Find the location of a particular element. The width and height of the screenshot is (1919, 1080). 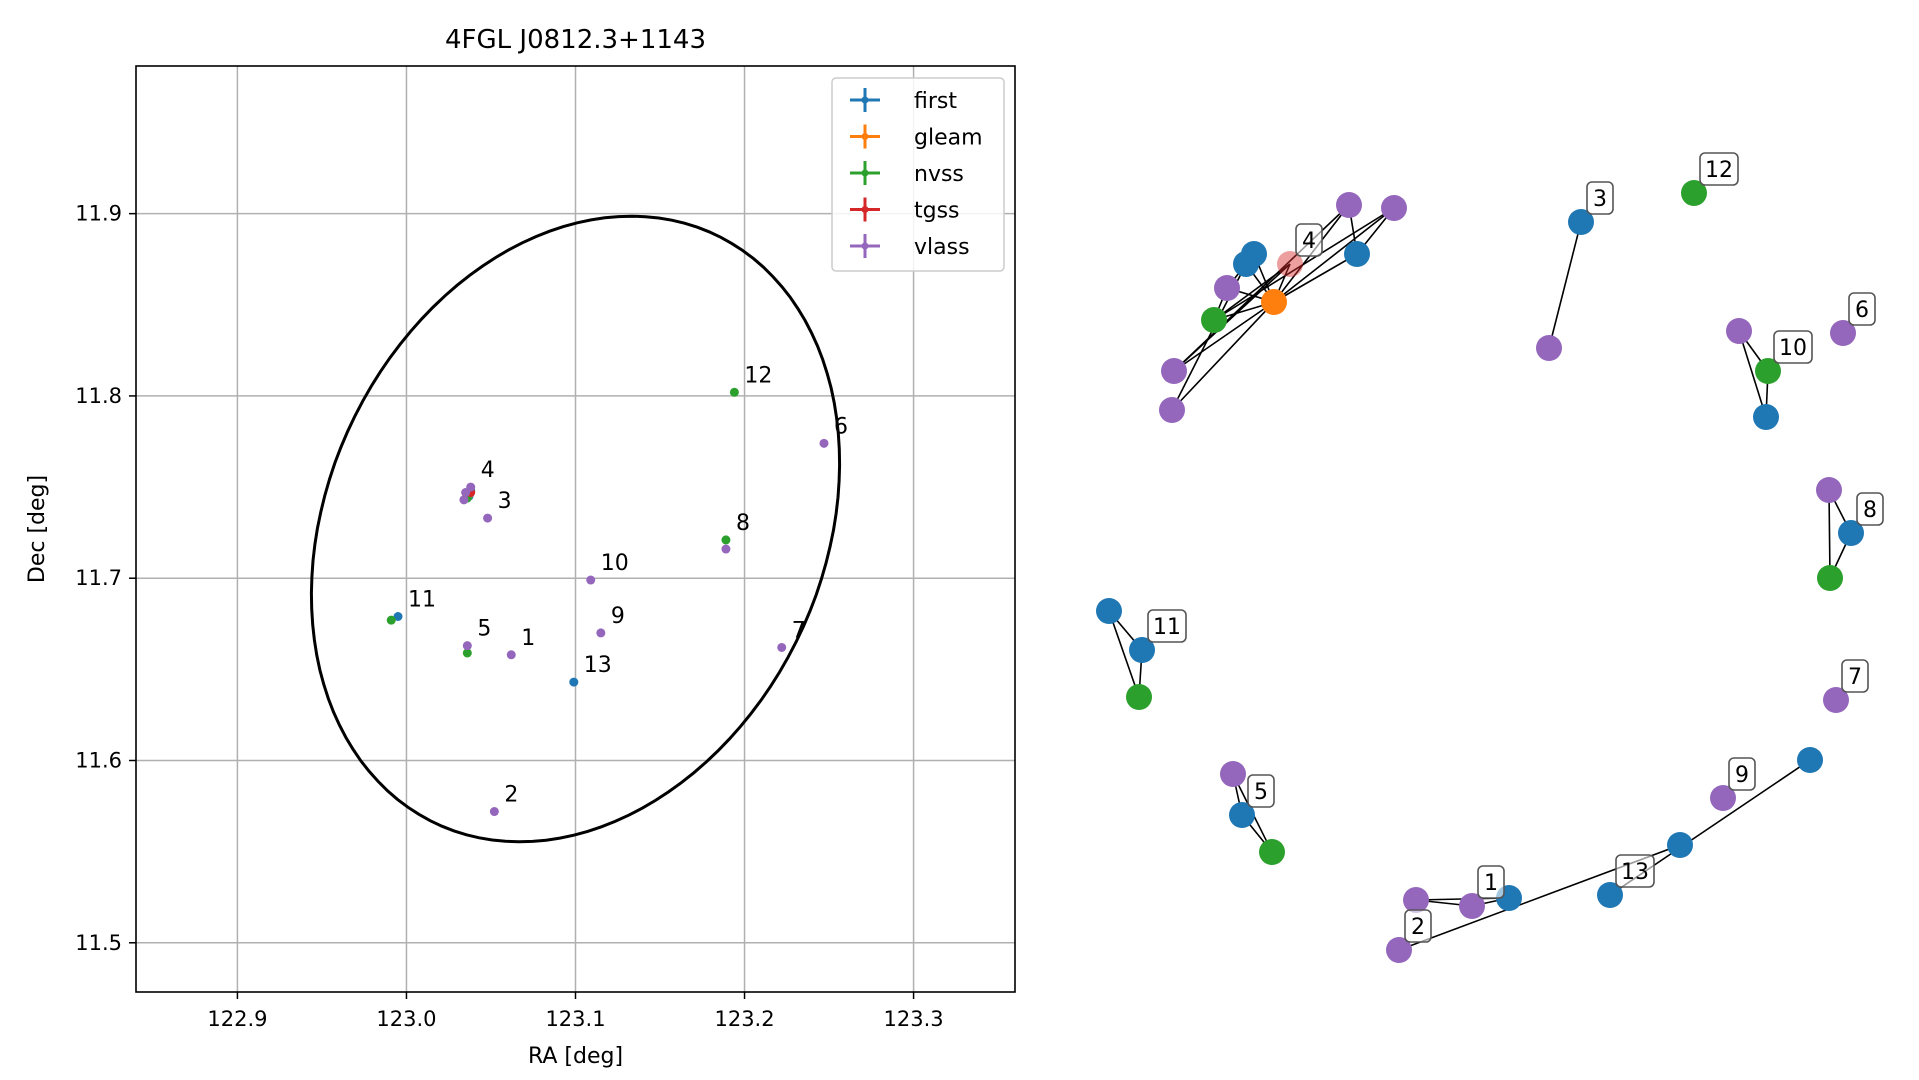

network-label-9: 9 is located at coordinates (1742, 775).